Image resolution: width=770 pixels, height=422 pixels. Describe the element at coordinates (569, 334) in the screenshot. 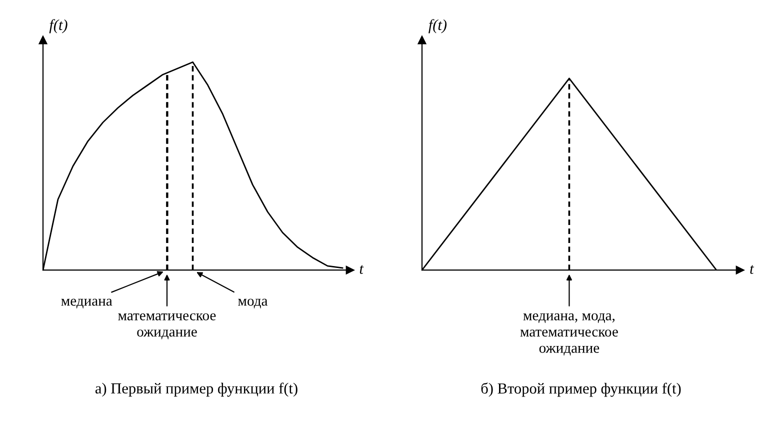

I see `text: медиана, мода, математическое ожидание` at that location.